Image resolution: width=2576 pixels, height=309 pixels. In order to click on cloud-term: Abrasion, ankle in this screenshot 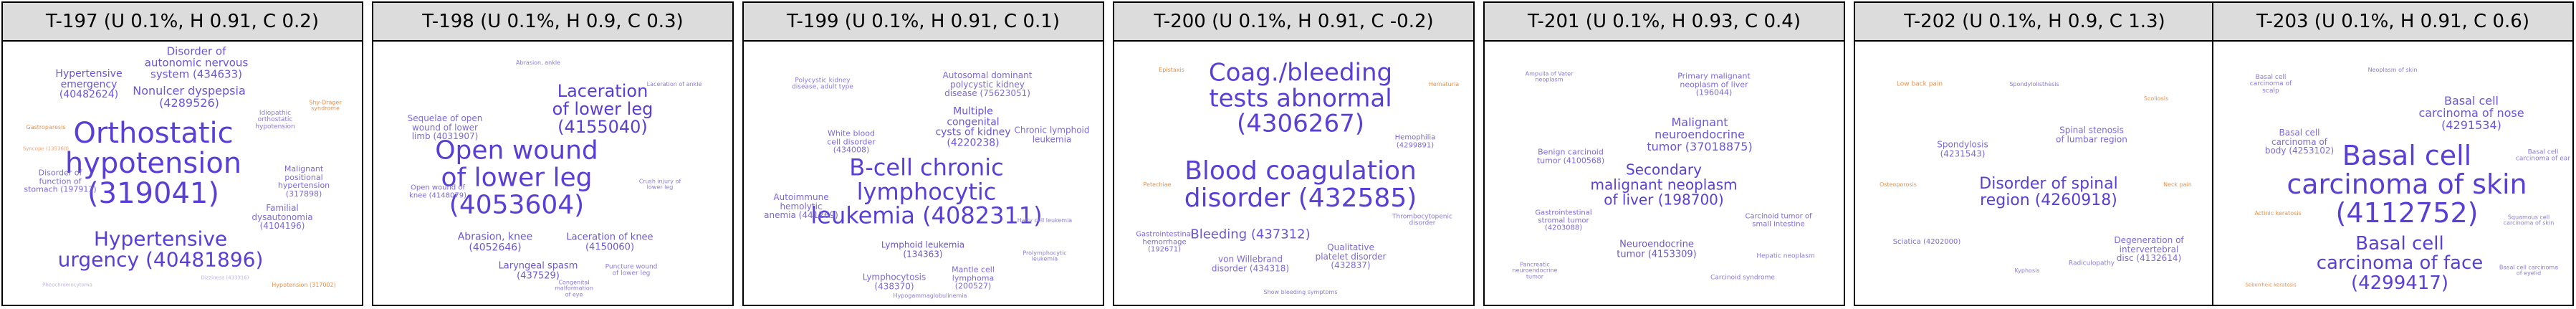, I will do `click(538, 62)`.